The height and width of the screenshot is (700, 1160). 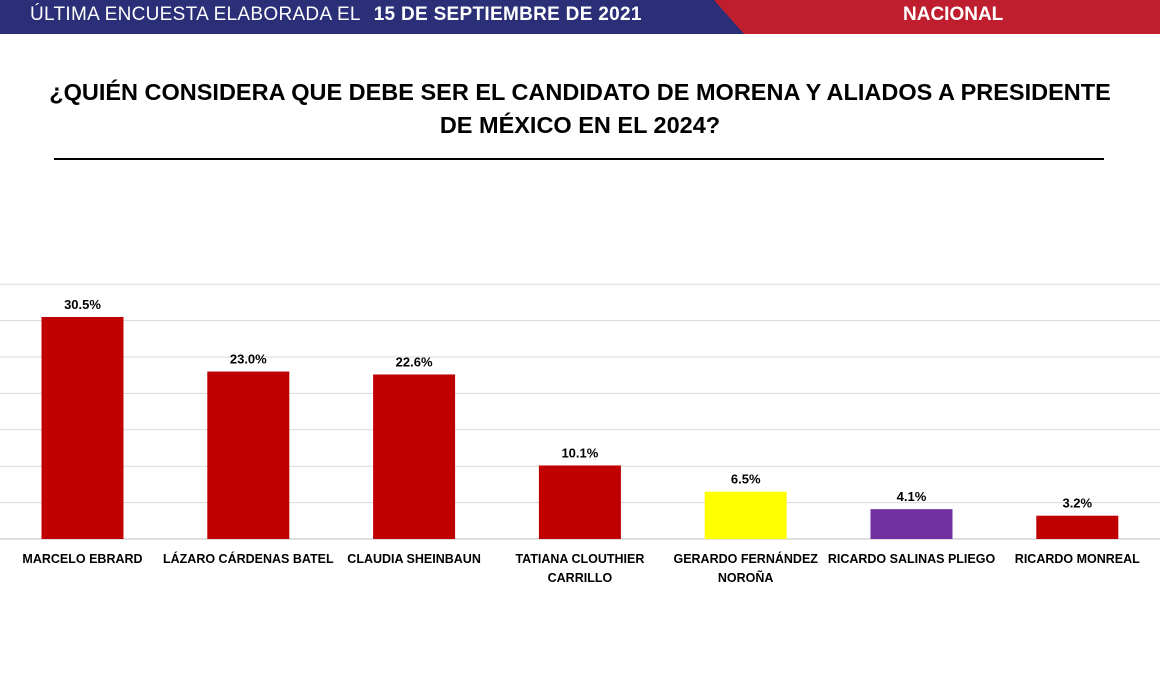 I want to click on banner-red-band, so click(x=937, y=17).